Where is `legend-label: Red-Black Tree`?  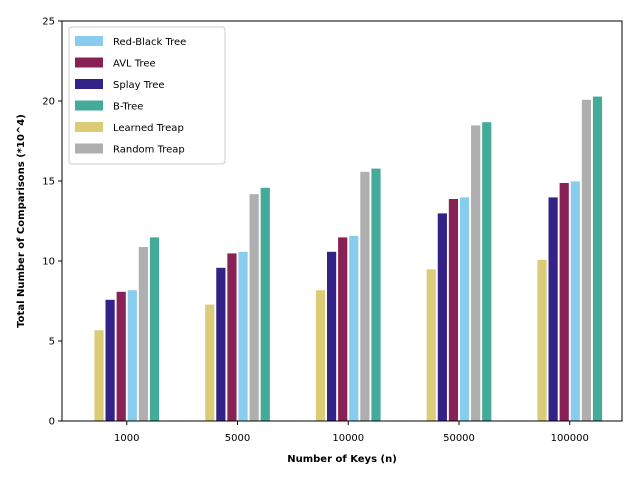
legend-label: Red-Black Tree is located at coordinates (149, 42).